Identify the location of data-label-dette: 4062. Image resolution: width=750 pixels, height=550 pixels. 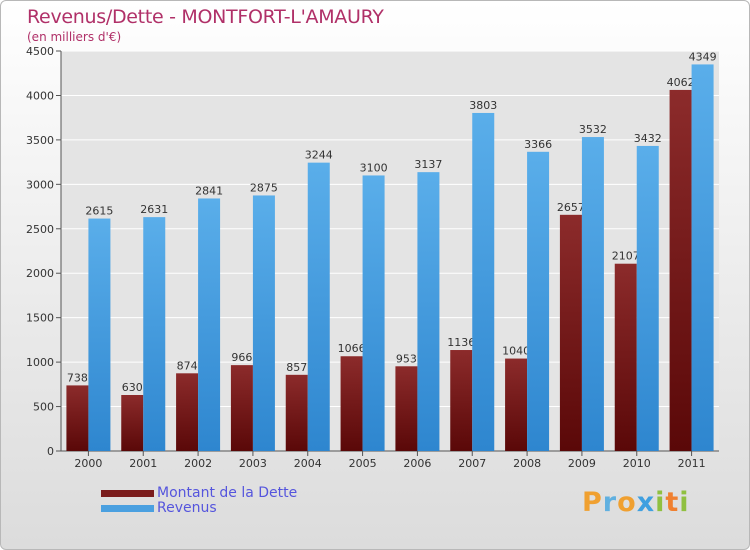
(681, 82).